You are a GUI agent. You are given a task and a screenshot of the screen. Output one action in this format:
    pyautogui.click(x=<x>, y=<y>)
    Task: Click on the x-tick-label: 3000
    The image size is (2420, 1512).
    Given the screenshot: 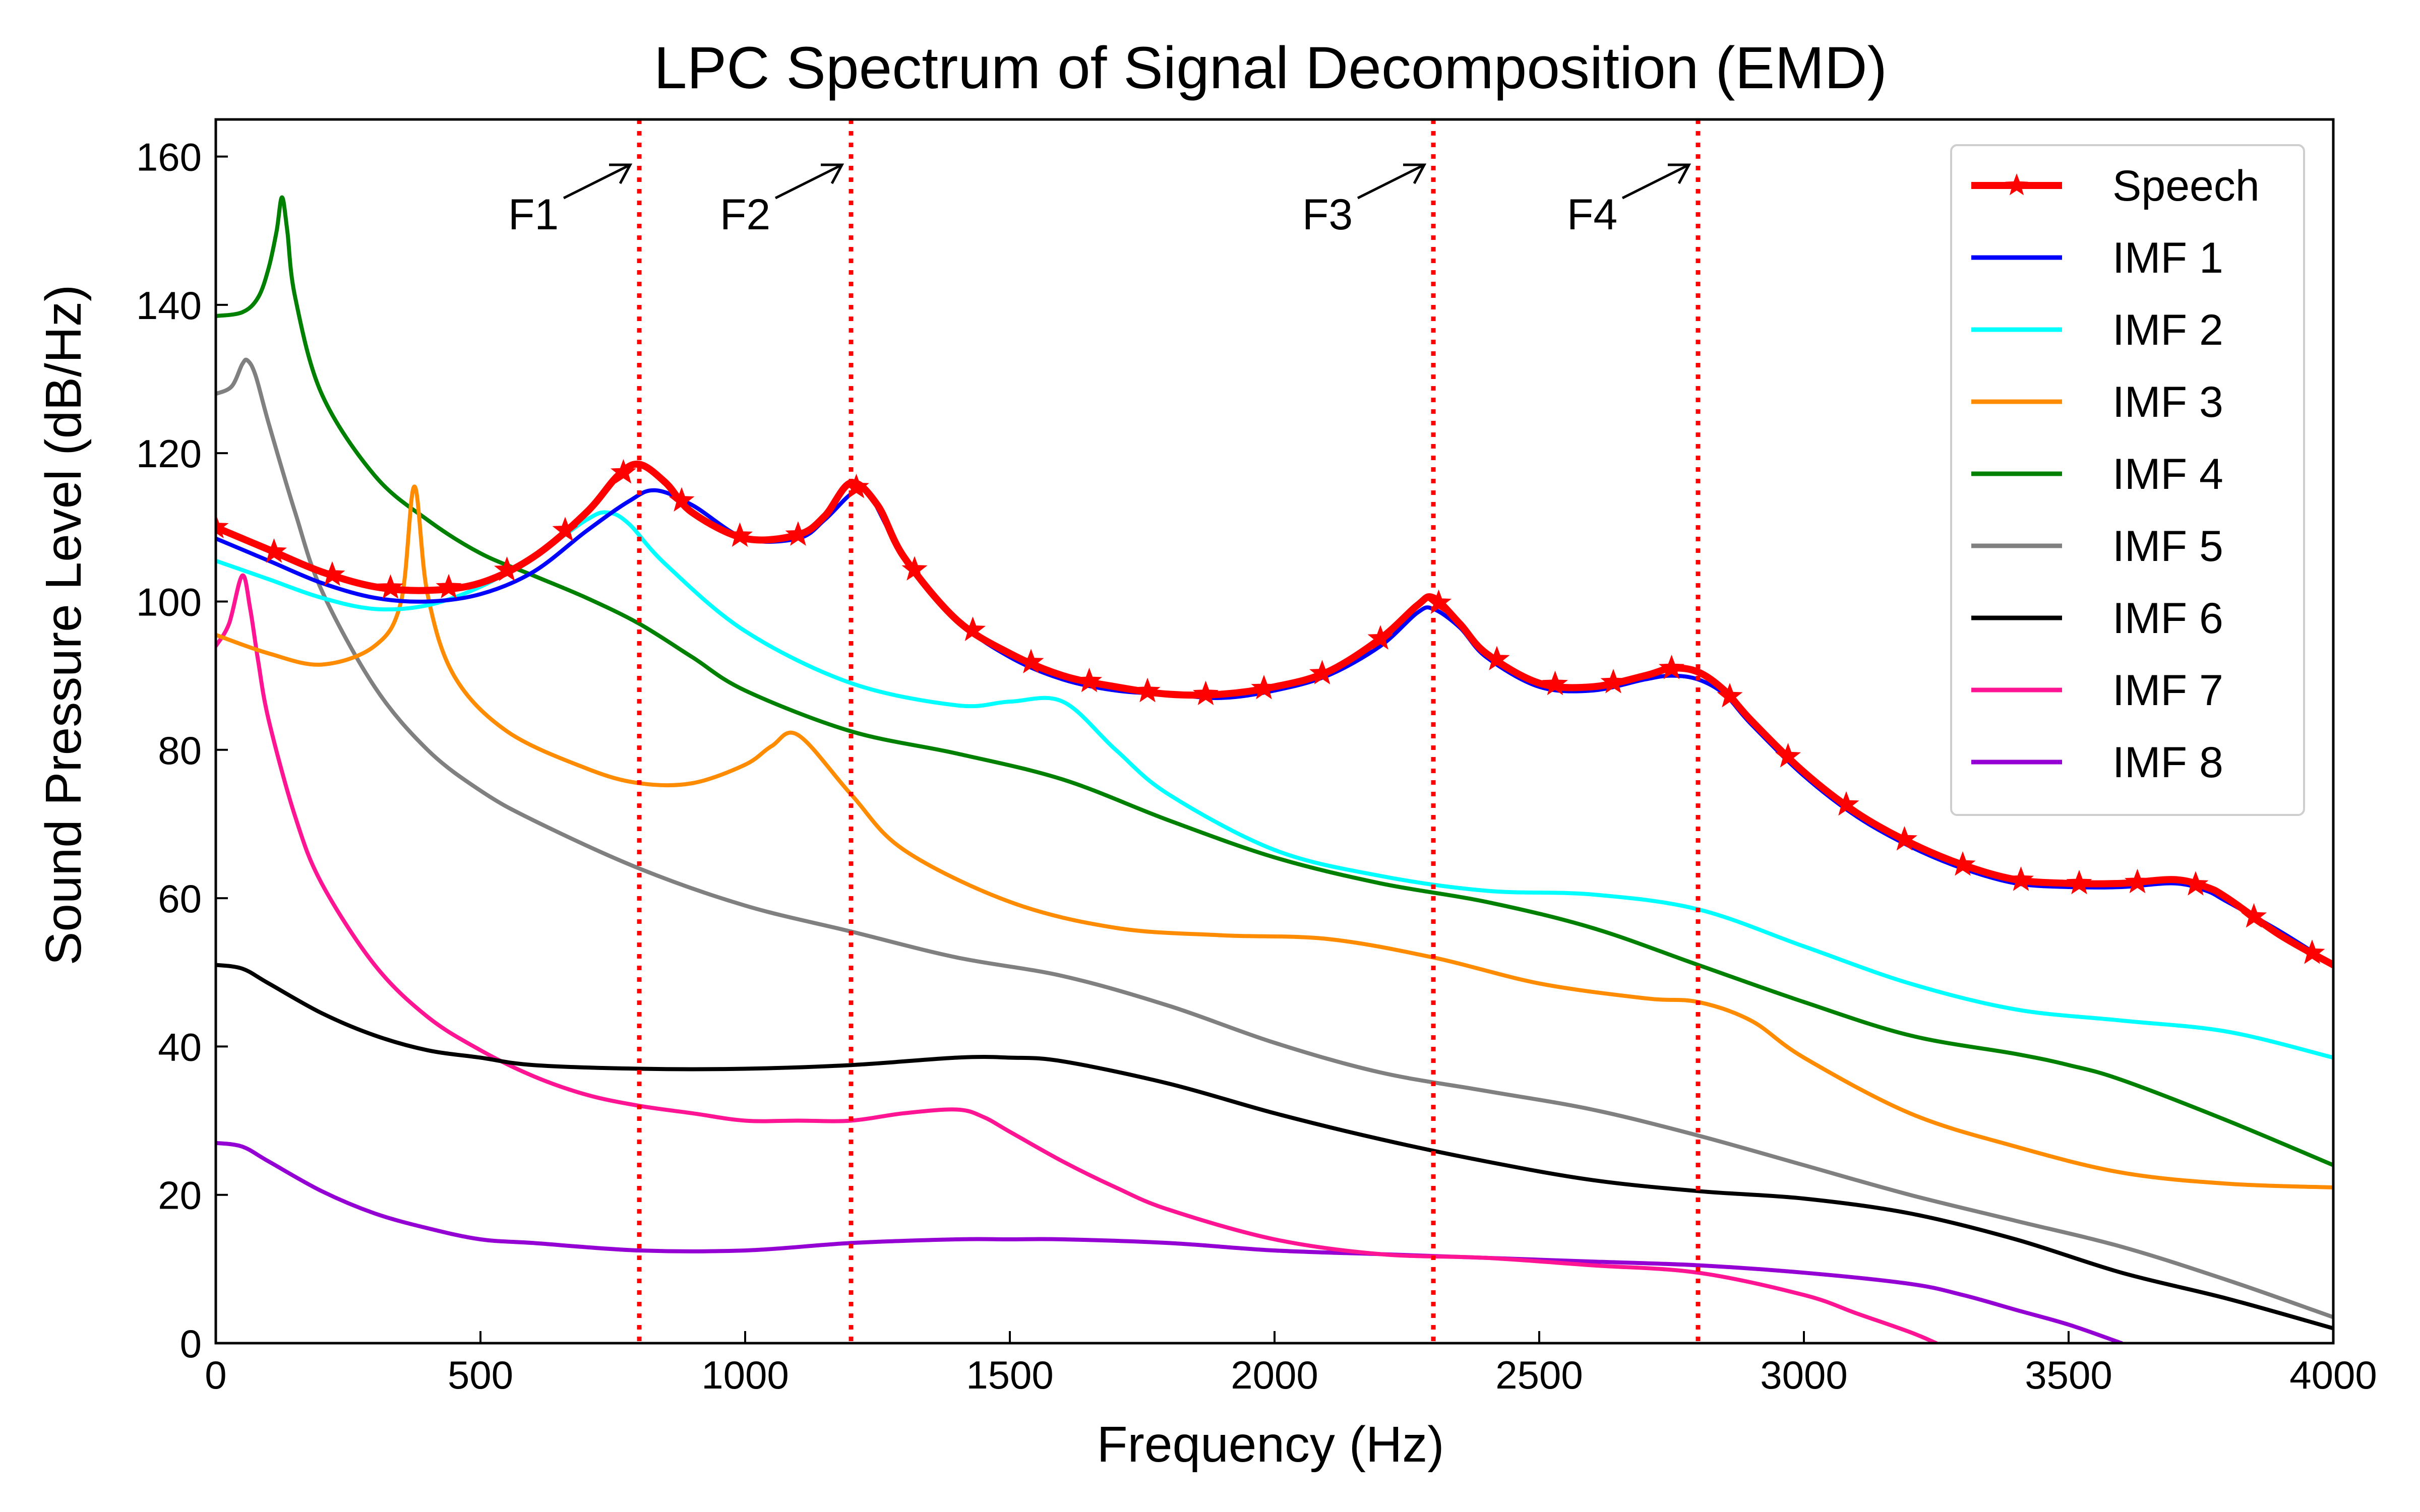 What is the action you would take?
    pyautogui.click(x=1804, y=1375)
    